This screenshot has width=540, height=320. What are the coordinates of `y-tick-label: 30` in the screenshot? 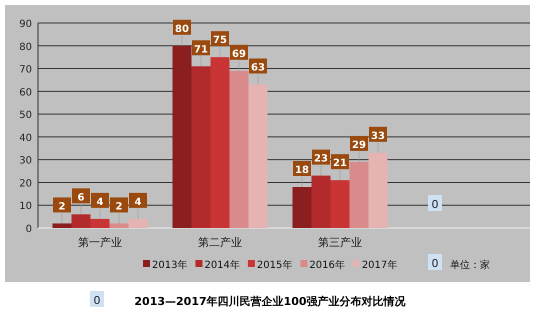 It's located at (25, 161).